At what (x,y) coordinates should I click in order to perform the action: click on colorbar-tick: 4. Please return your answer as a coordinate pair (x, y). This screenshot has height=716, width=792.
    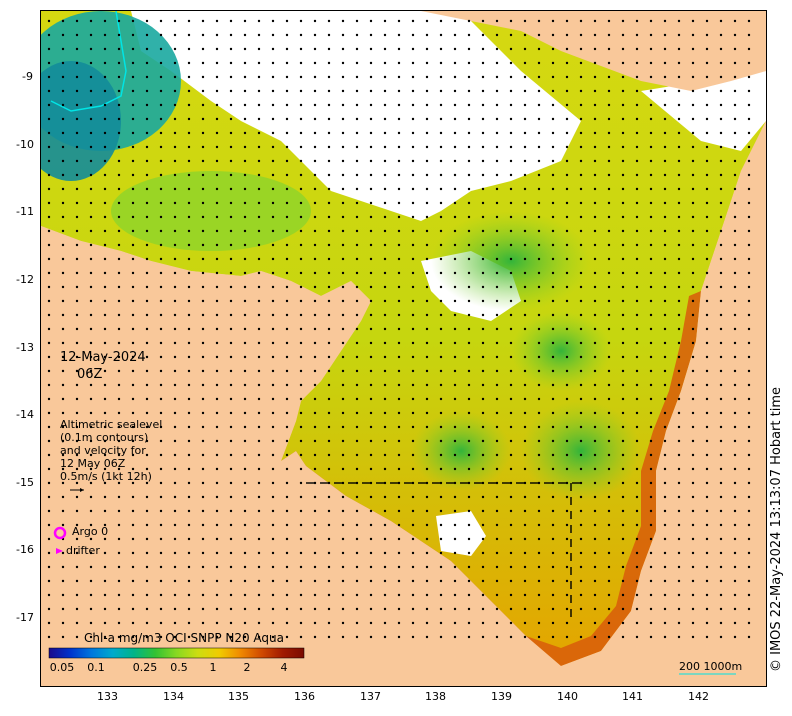
    Looking at the image, I should click on (284, 667).